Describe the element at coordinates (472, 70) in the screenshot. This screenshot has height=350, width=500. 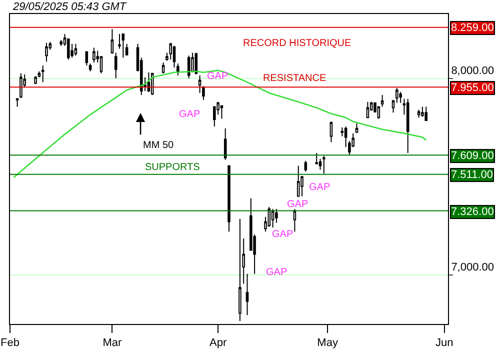
I see `y-tick-label: 8,000.00` at that location.